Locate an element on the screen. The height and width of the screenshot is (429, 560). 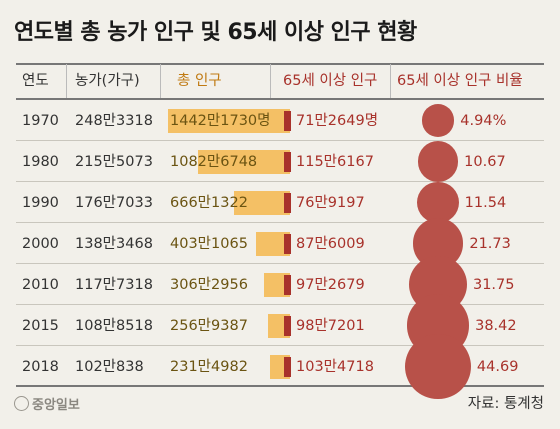
ratio-cell: 31.75 is located at coordinates (493, 284).